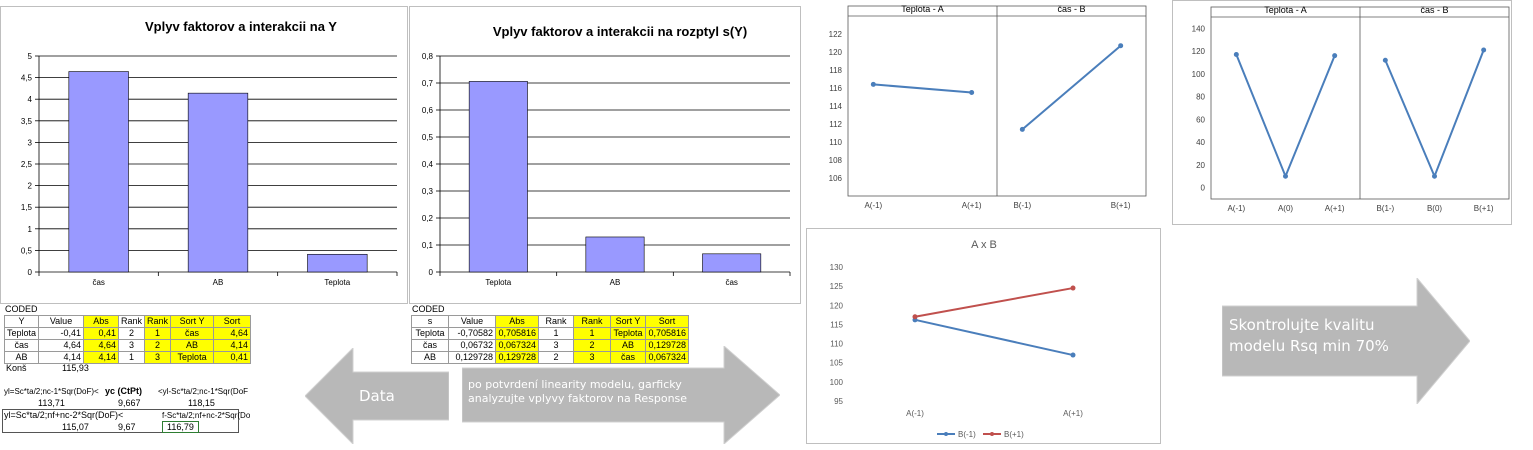 The width and height of the screenshot is (1533, 450). What do you see at coordinates (232, 357) in the screenshot?
I see `table-cell: 0,41` at bounding box center [232, 357].